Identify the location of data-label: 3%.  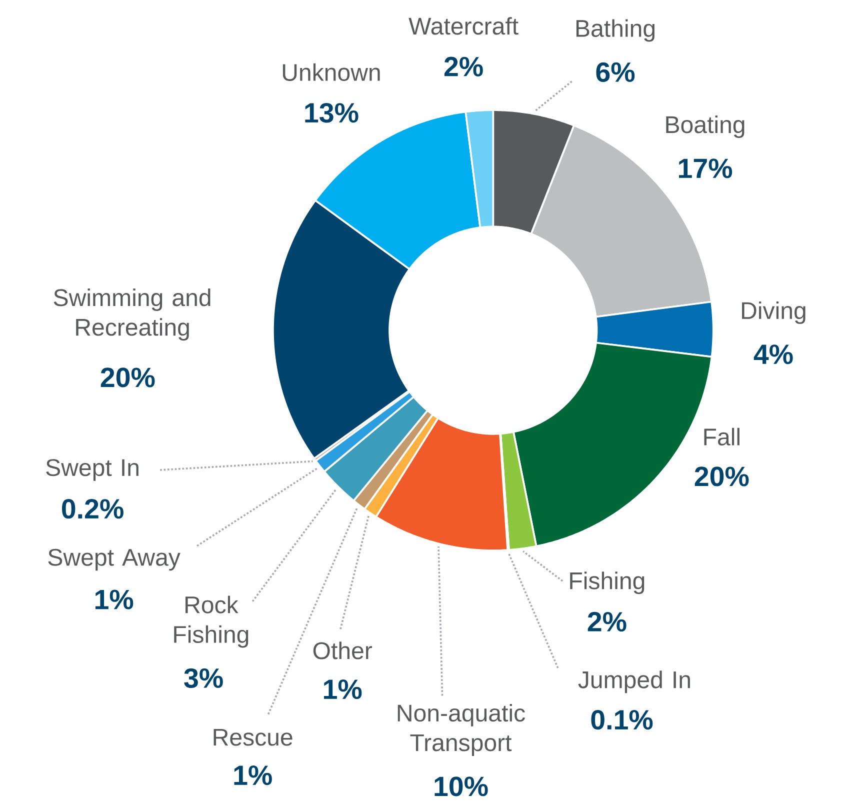
(203, 678).